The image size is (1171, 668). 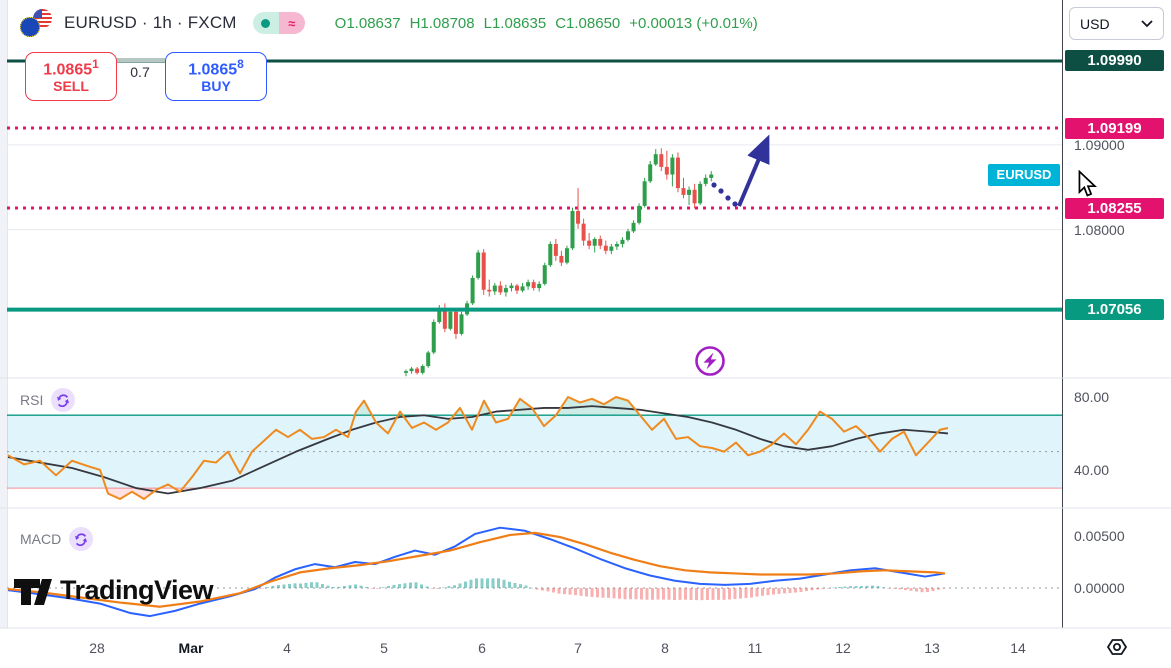 What do you see at coordinates (291, 23) in the screenshot?
I see `approx-icon: ≈` at bounding box center [291, 23].